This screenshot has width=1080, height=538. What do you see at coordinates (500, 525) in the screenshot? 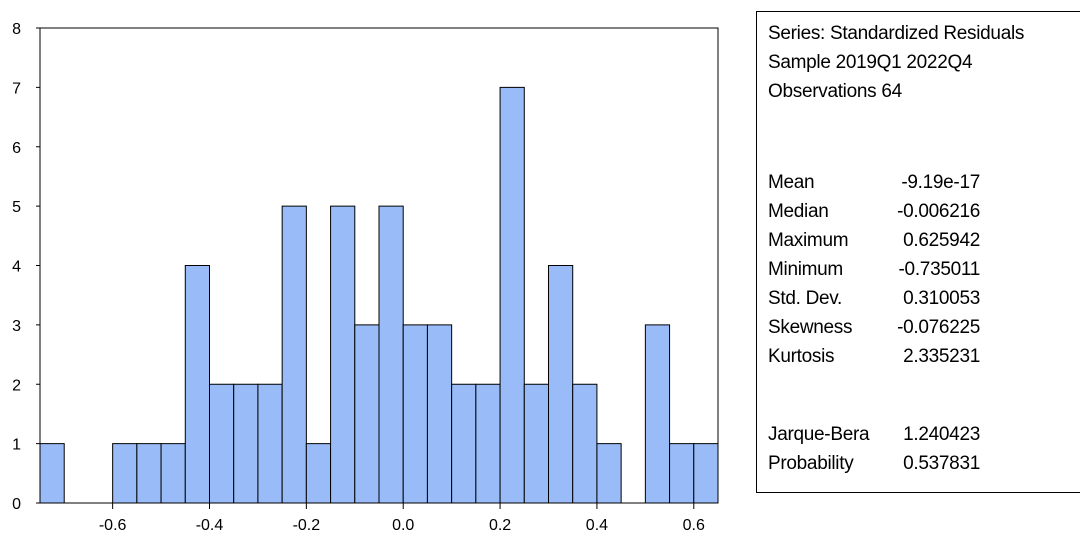
I see `x-tick-label: 0.2` at bounding box center [500, 525].